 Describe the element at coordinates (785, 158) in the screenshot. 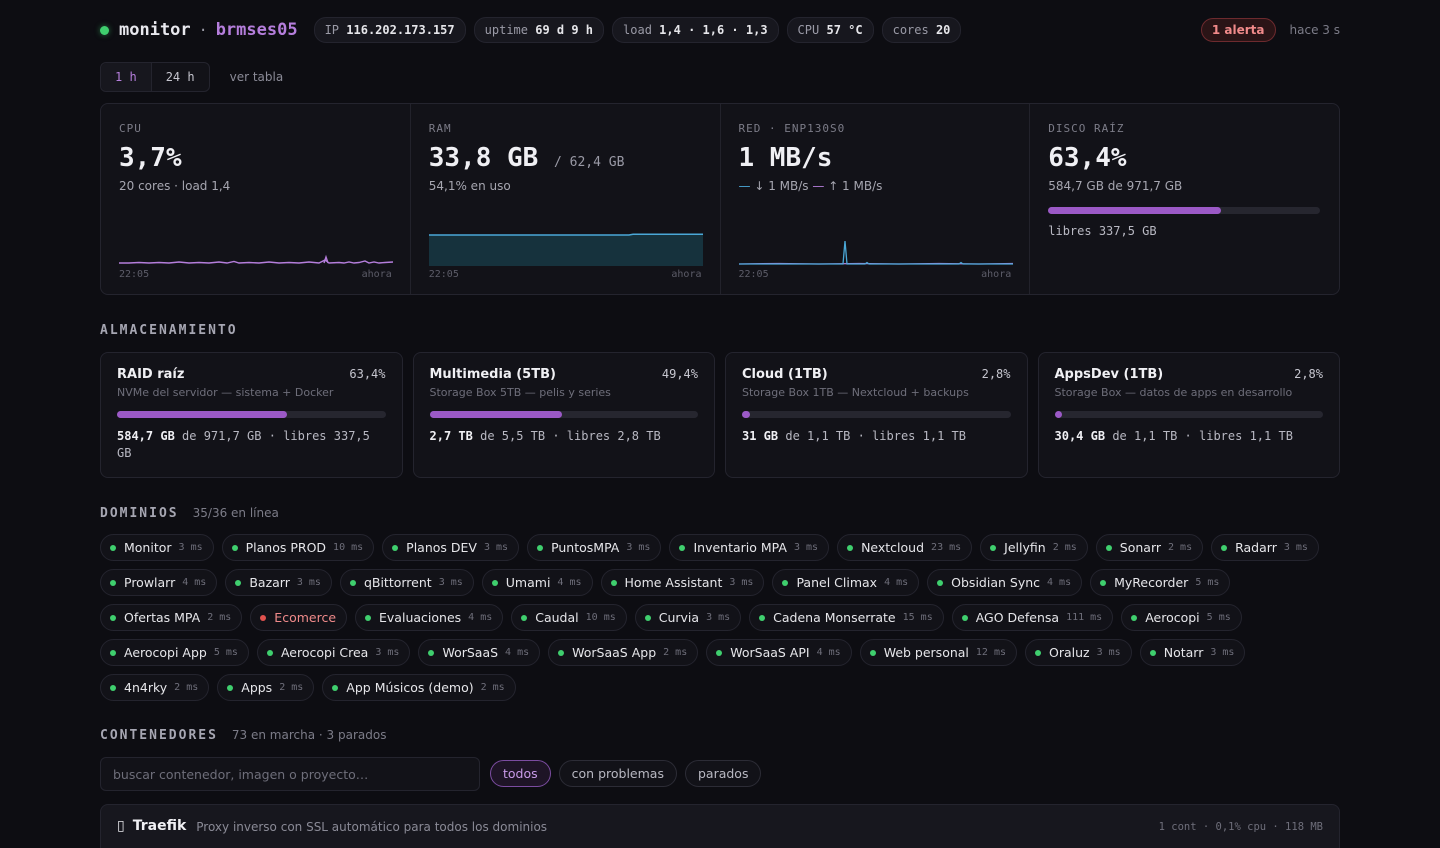

I see `network-value: 1 MB/s` at that location.